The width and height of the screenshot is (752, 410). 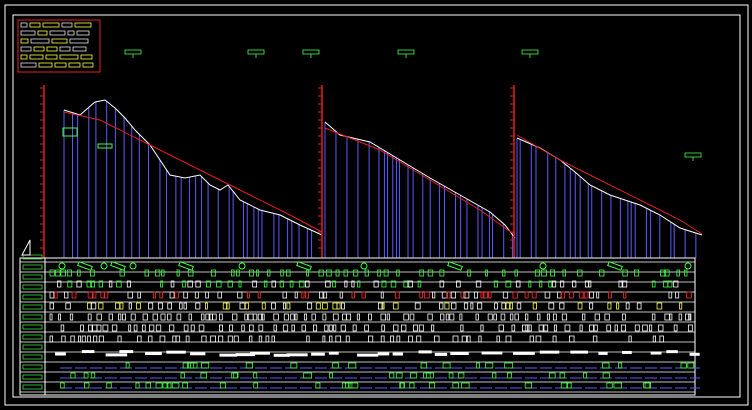 What do you see at coordinates (186, 266) in the screenshot?
I see `curve-mark` at bounding box center [186, 266].